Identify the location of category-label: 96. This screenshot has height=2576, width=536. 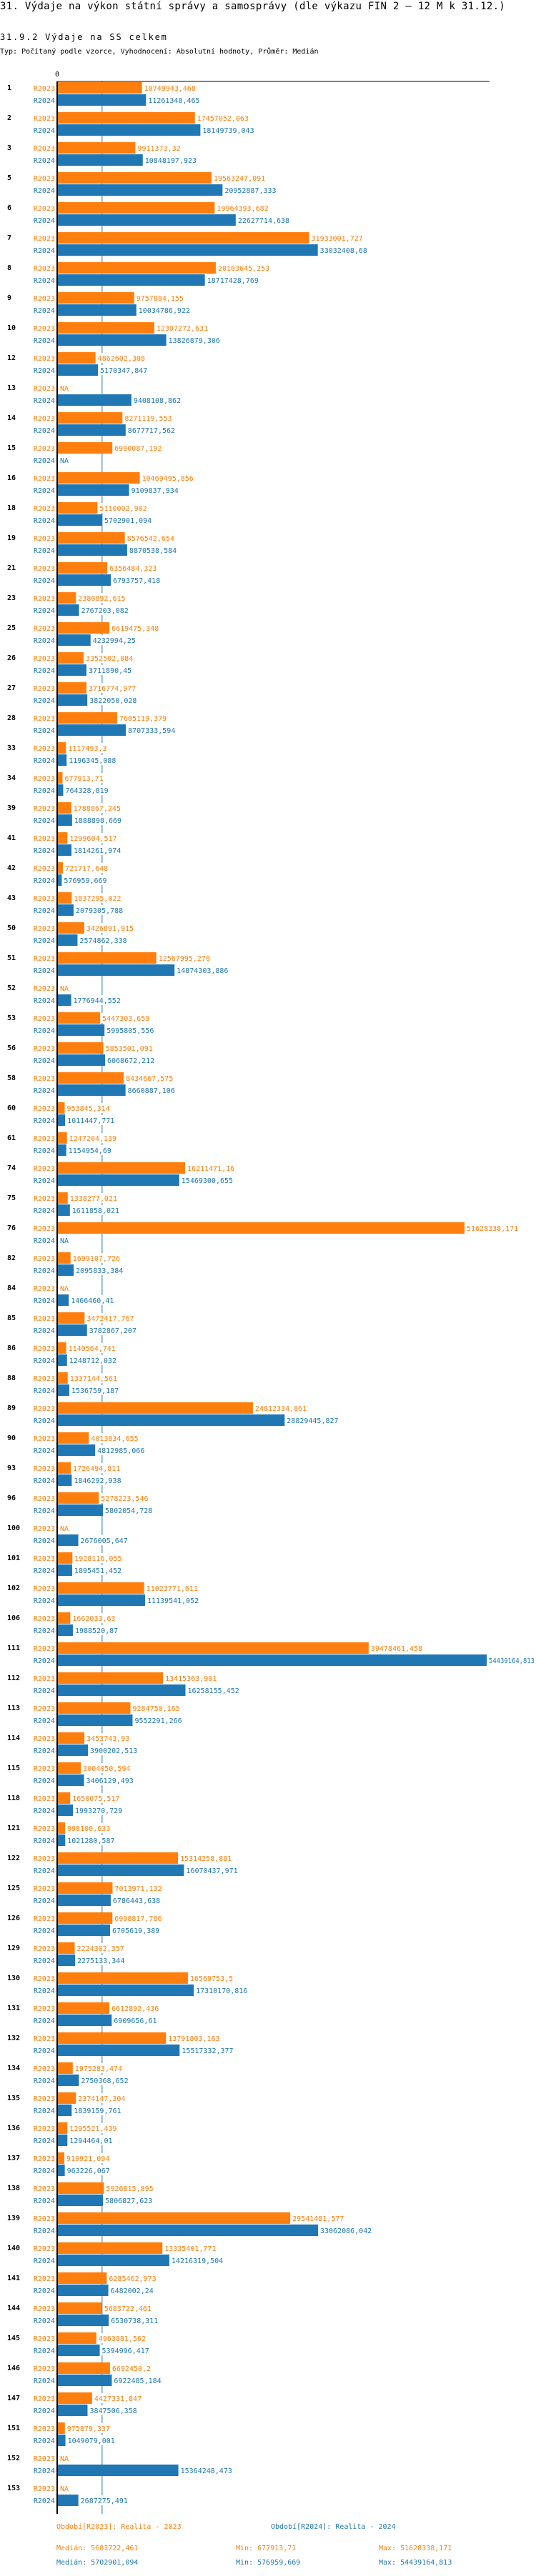
(11, 1498).